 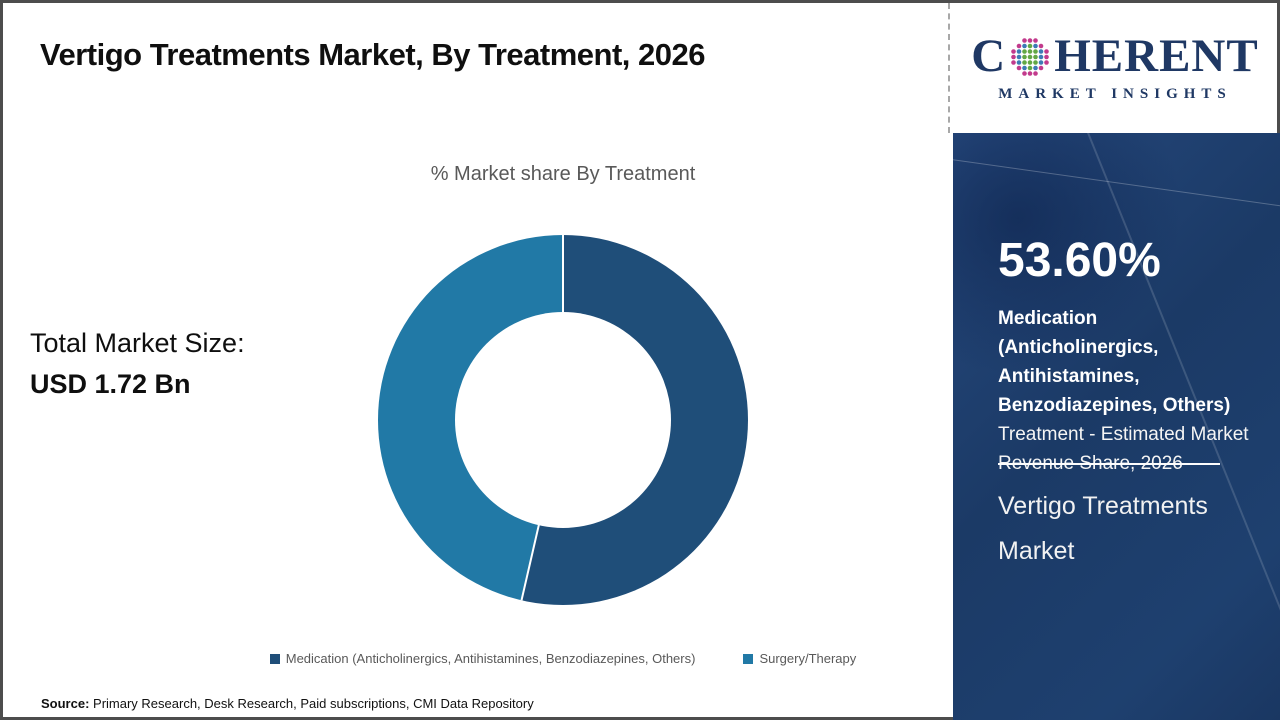 I want to click on total-market-size-label: Total Market Size:, so click(x=137, y=343).